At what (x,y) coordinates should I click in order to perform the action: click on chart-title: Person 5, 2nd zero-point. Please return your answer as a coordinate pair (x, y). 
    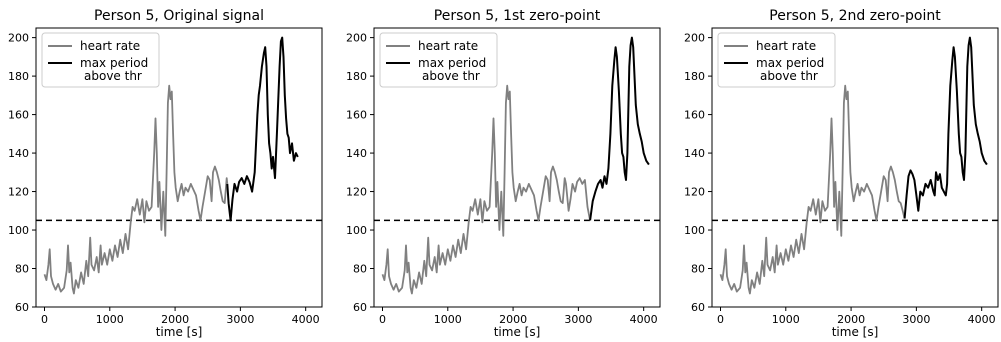
    Looking at the image, I should click on (855, 16).